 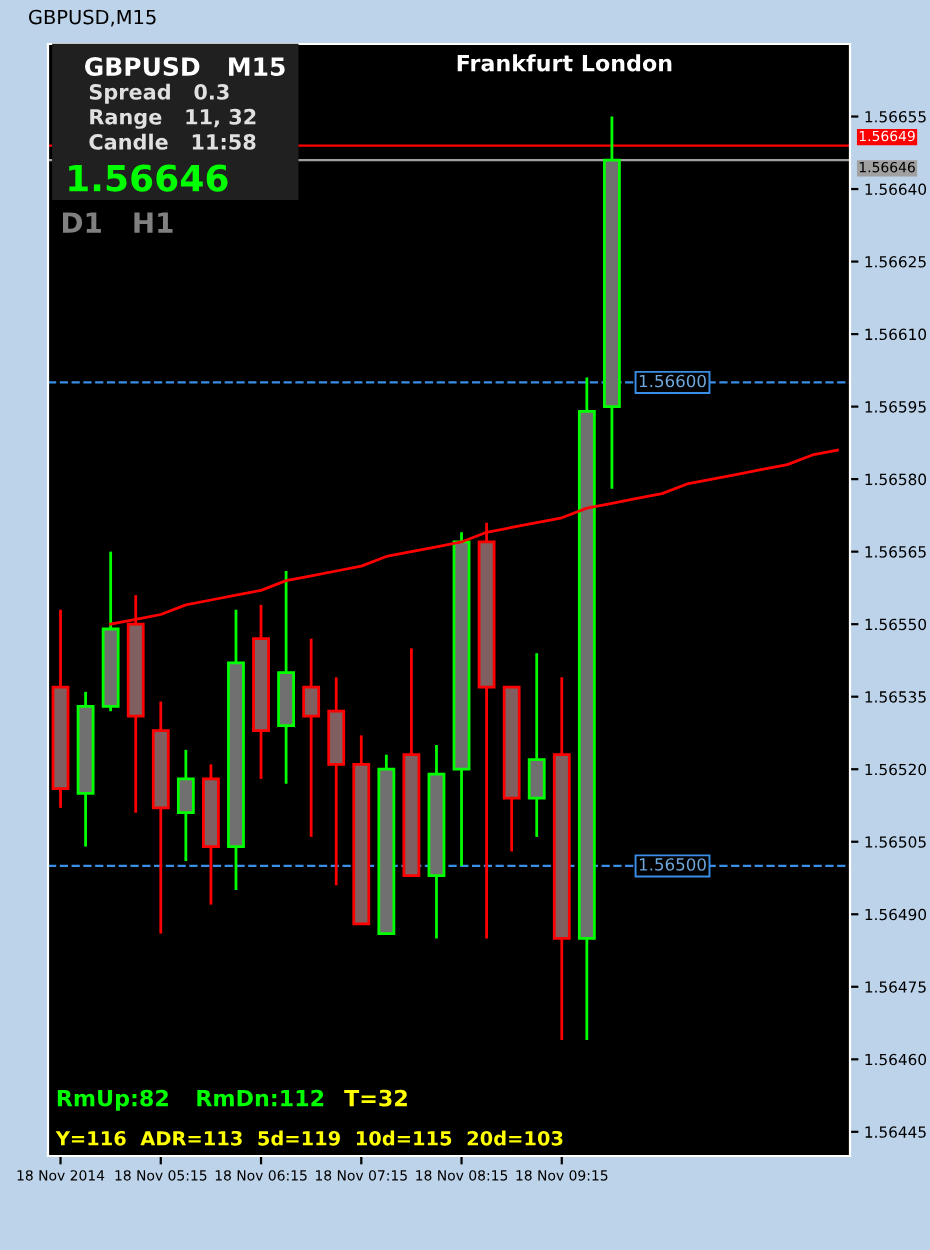 I want to click on chart-title: GBPUSD,M15, so click(x=92, y=18).